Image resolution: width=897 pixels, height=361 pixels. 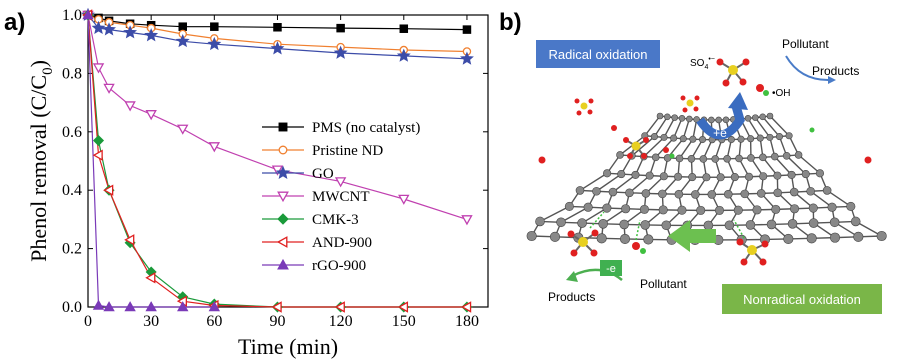 I want to click on sulfate-radical-label: SO4•−, so click(x=702, y=63).